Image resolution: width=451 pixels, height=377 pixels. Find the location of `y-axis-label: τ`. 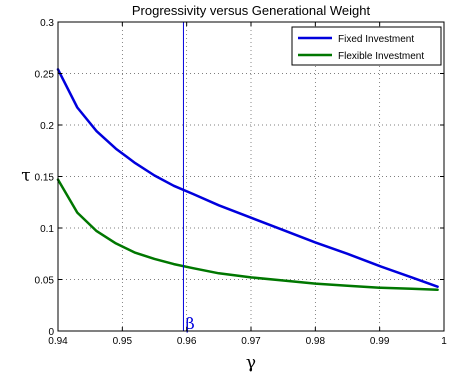

y-axis-label: τ is located at coordinates (25, 176).